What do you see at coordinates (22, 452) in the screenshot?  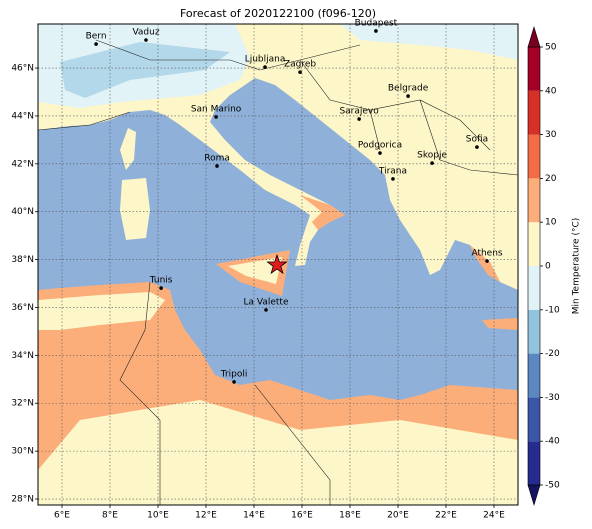 I see `y-tick-label: 30°N` at bounding box center [22, 452].